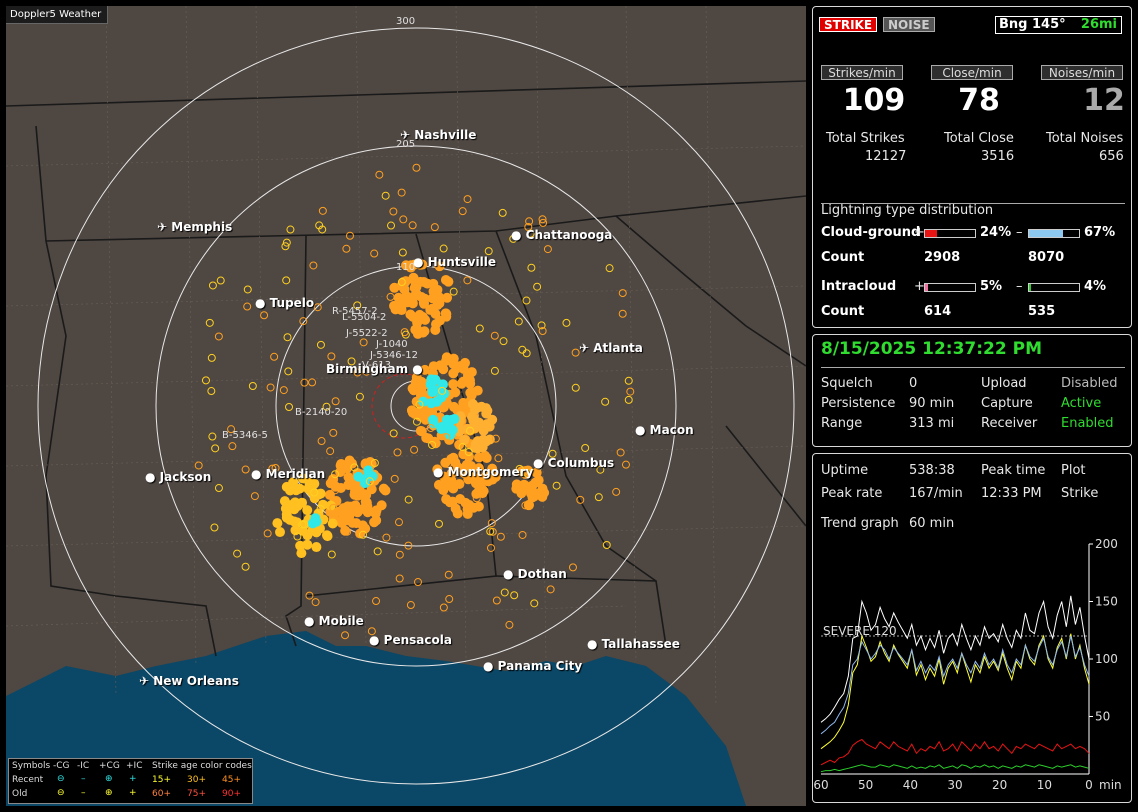 The width and height of the screenshot is (1138, 812). What do you see at coordinates (394, 355) in the screenshot?
I see `storm-label: J-5346-12` at bounding box center [394, 355].